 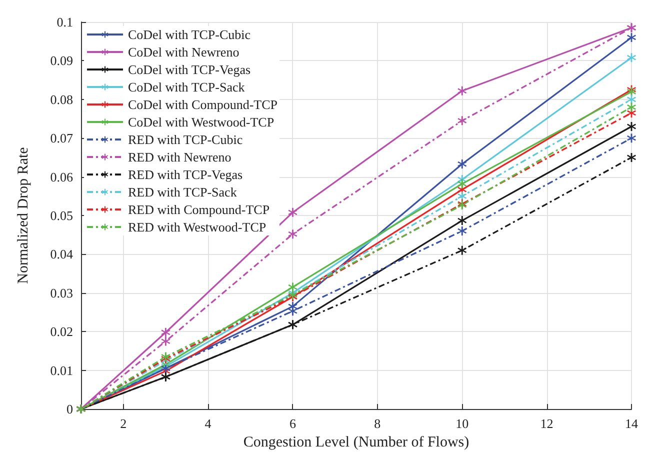 What do you see at coordinates (185, 174) in the screenshot?
I see `legend-label: RED with TCP-Vegas` at bounding box center [185, 174].